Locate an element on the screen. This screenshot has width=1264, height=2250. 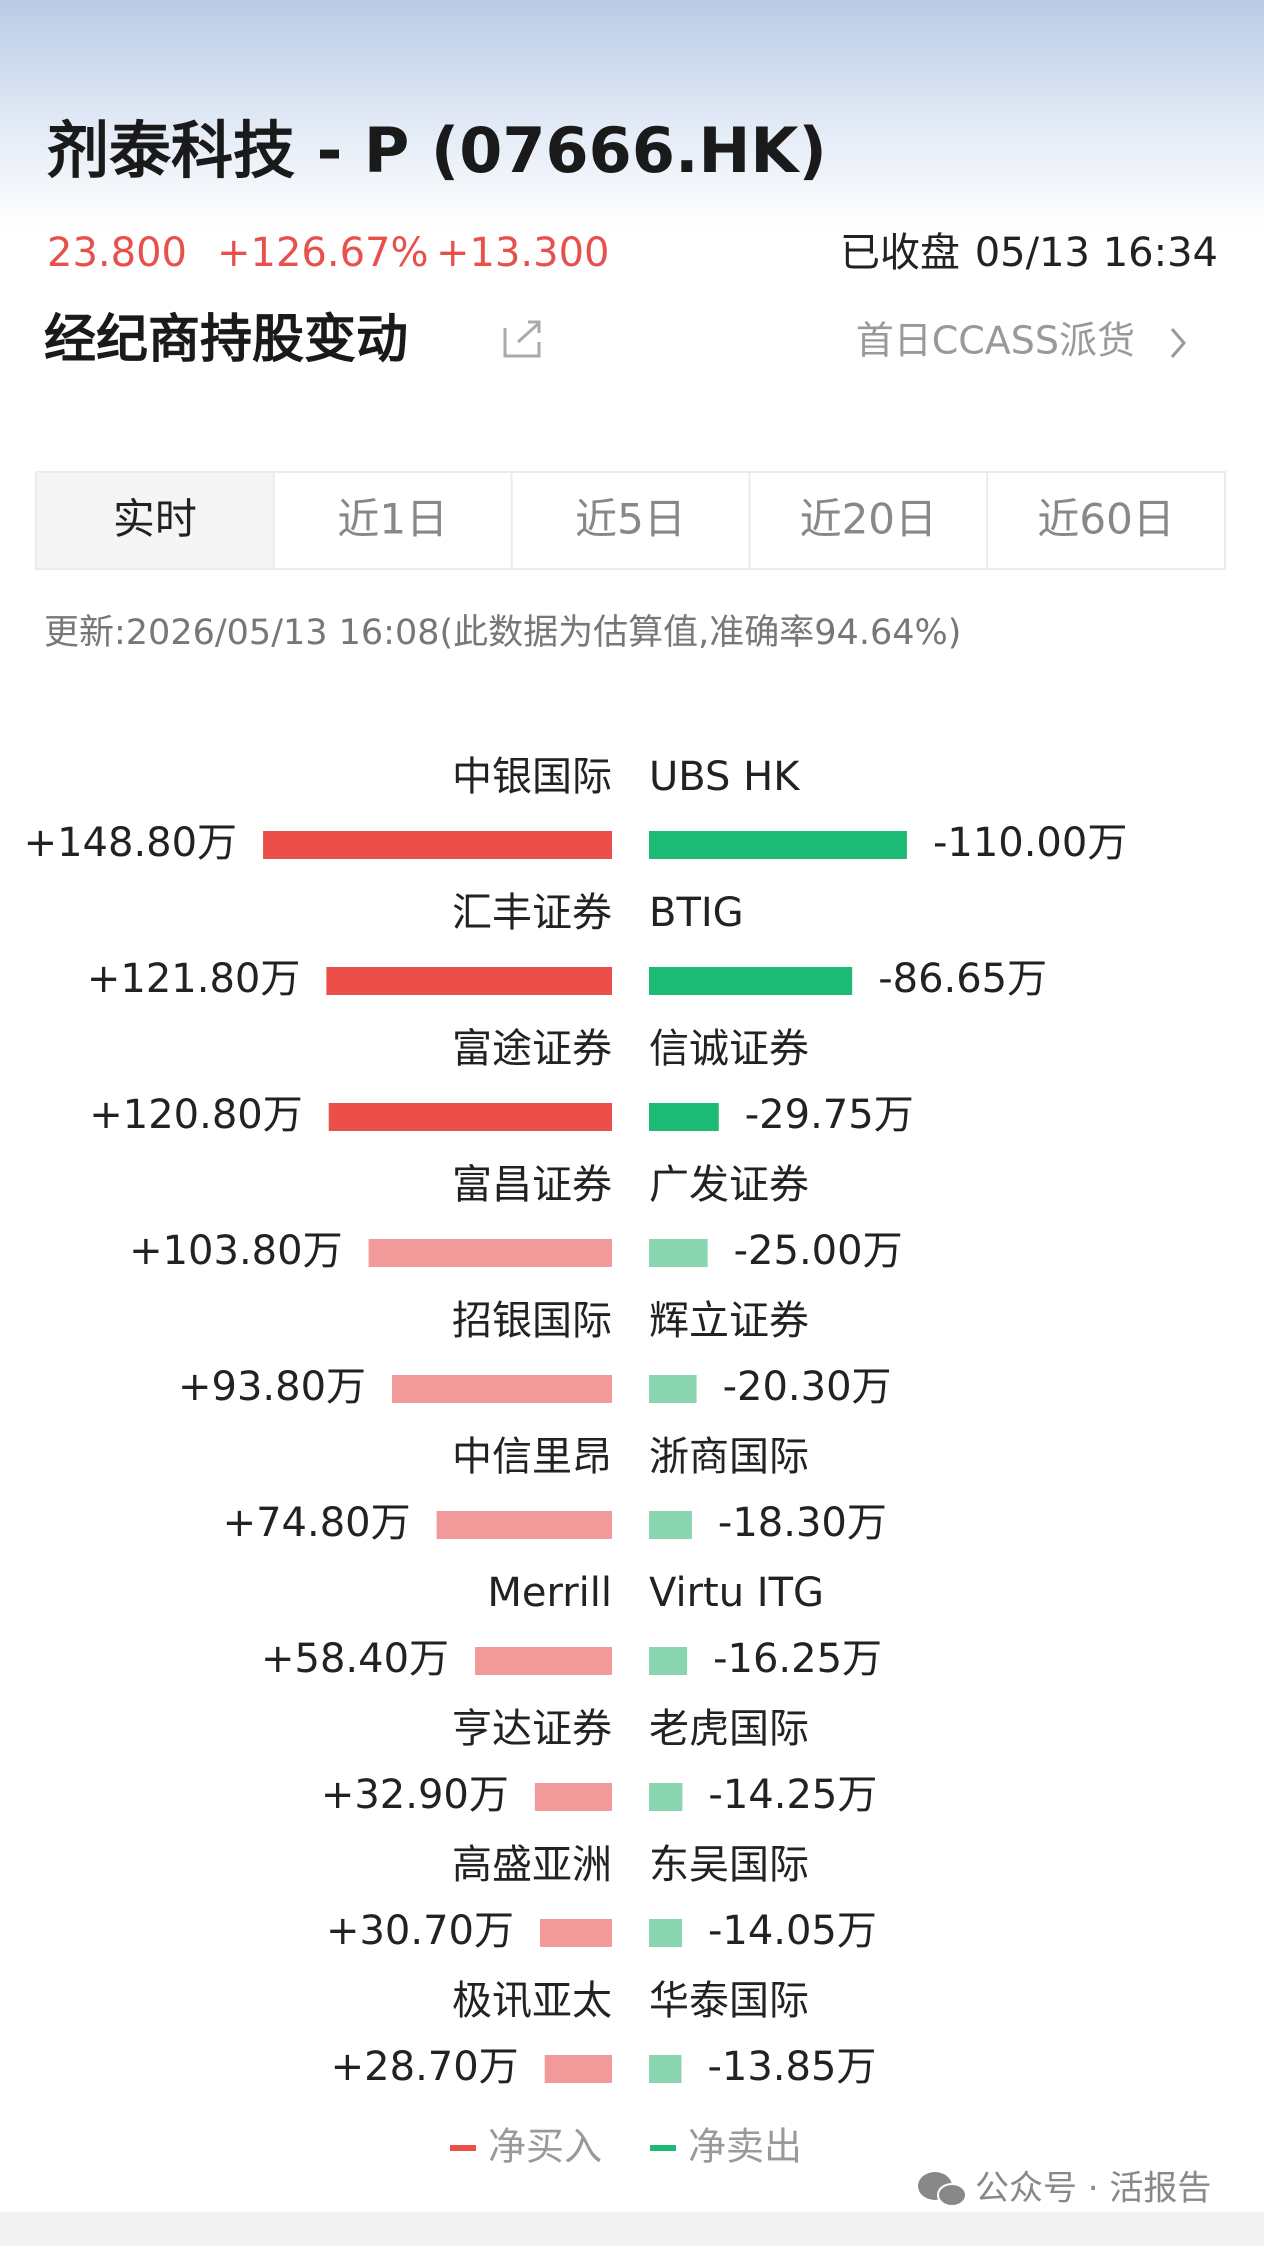
broker-name: 富途证券 is located at coordinates (532, 1049).